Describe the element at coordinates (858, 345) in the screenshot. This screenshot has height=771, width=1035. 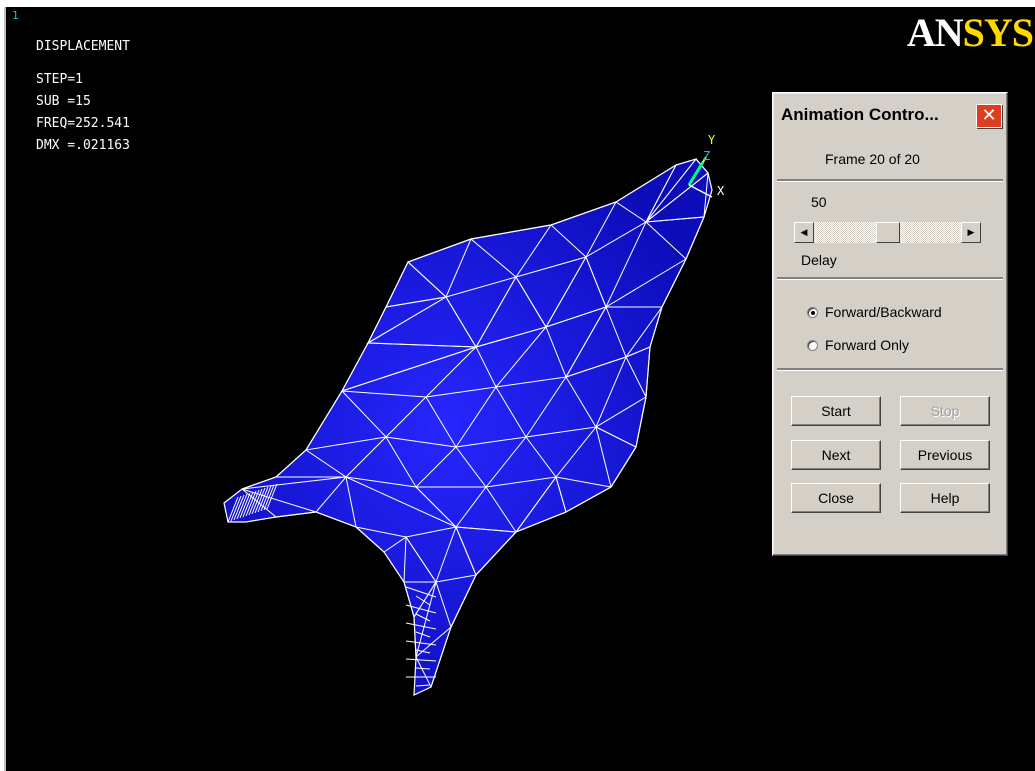
I see `radio-forward-only: Forward Only` at that location.